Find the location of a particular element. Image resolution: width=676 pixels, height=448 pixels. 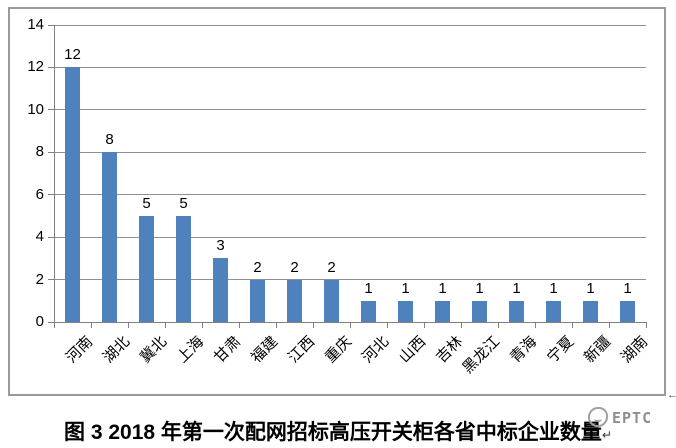

eptc-logo-text: EPTC is located at coordinates (632, 418).